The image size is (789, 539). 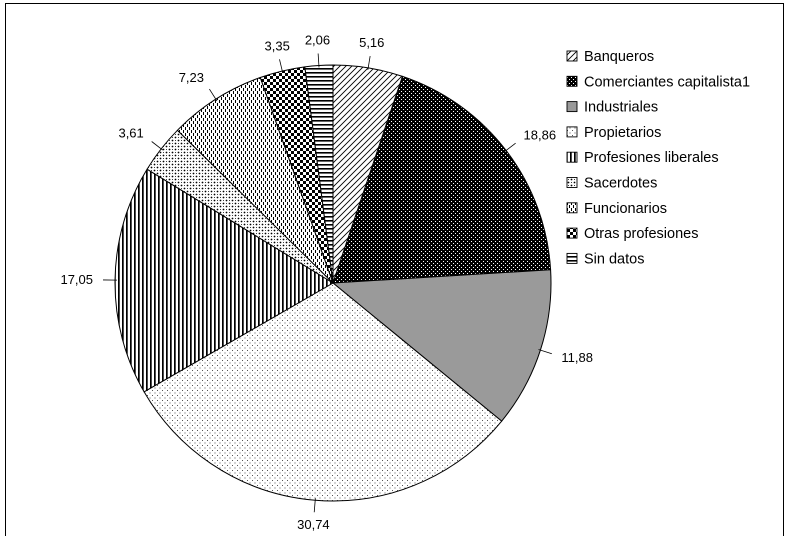 I want to click on legend-label-banqueros: Banqueros, so click(x=619, y=57).